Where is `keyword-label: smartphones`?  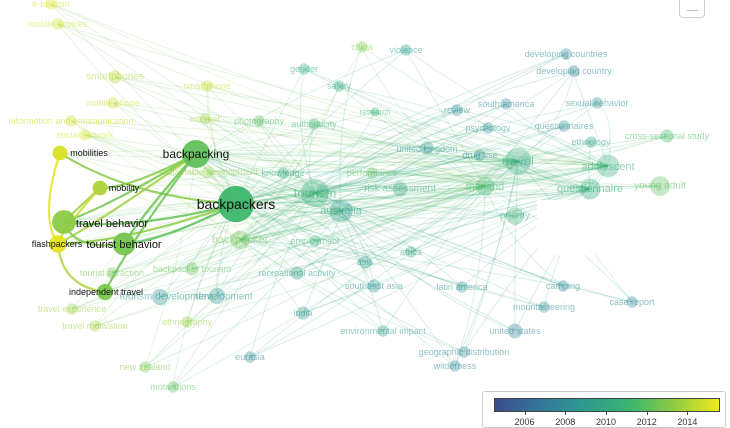
keyword-label: smartphones is located at coordinates (115, 77).